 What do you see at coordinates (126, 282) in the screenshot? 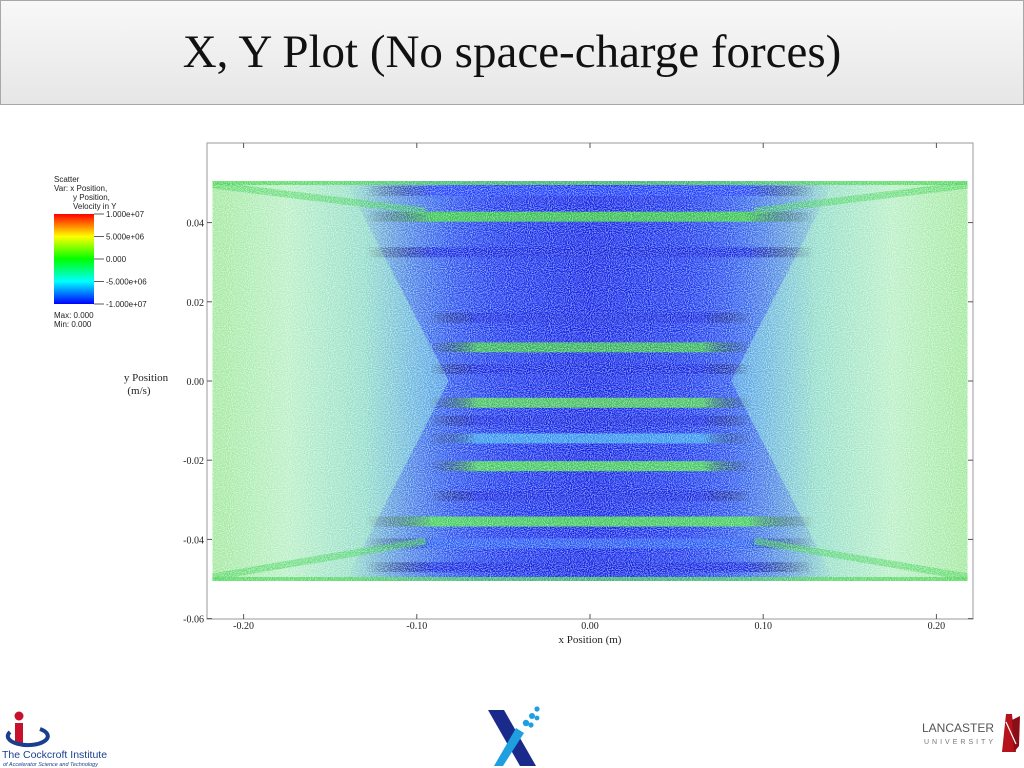
I see `legend-tick-label: -5.000e+06` at bounding box center [126, 282].